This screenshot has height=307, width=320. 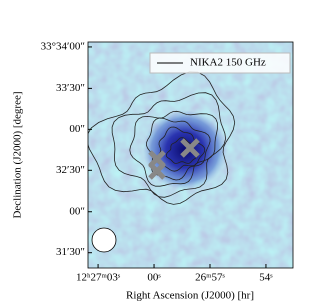 I want to click on y-tick-label: 33°34′00″, so click(x=63, y=46).